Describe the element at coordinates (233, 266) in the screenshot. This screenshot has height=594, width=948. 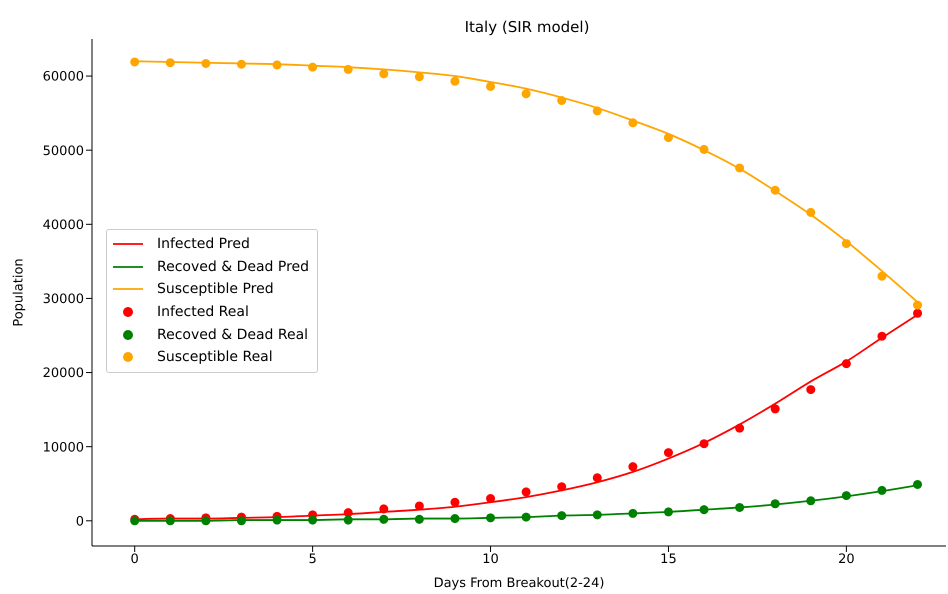
I see `legend-label: Recoved & Dead Pred` at that location.